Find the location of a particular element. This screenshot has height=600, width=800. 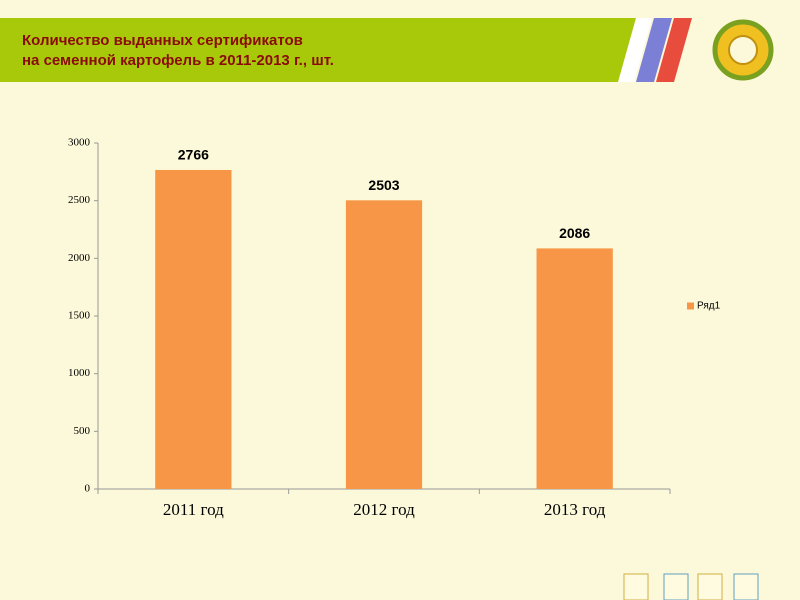

stripe-blue is located at coordinates (654, 50).